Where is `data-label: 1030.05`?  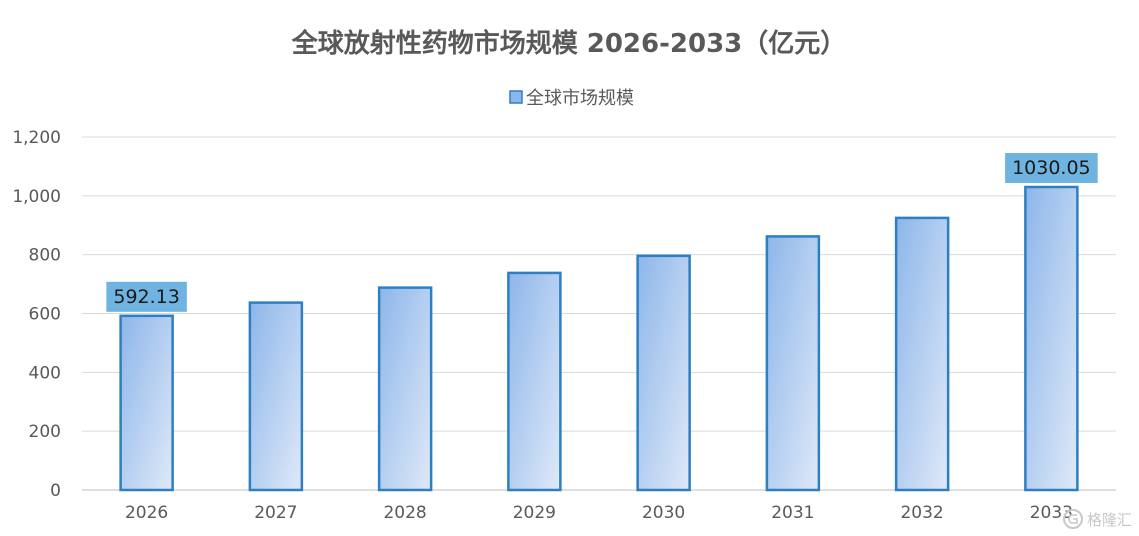 data-label: 1030.05 is located at coordinates (1051, 167).